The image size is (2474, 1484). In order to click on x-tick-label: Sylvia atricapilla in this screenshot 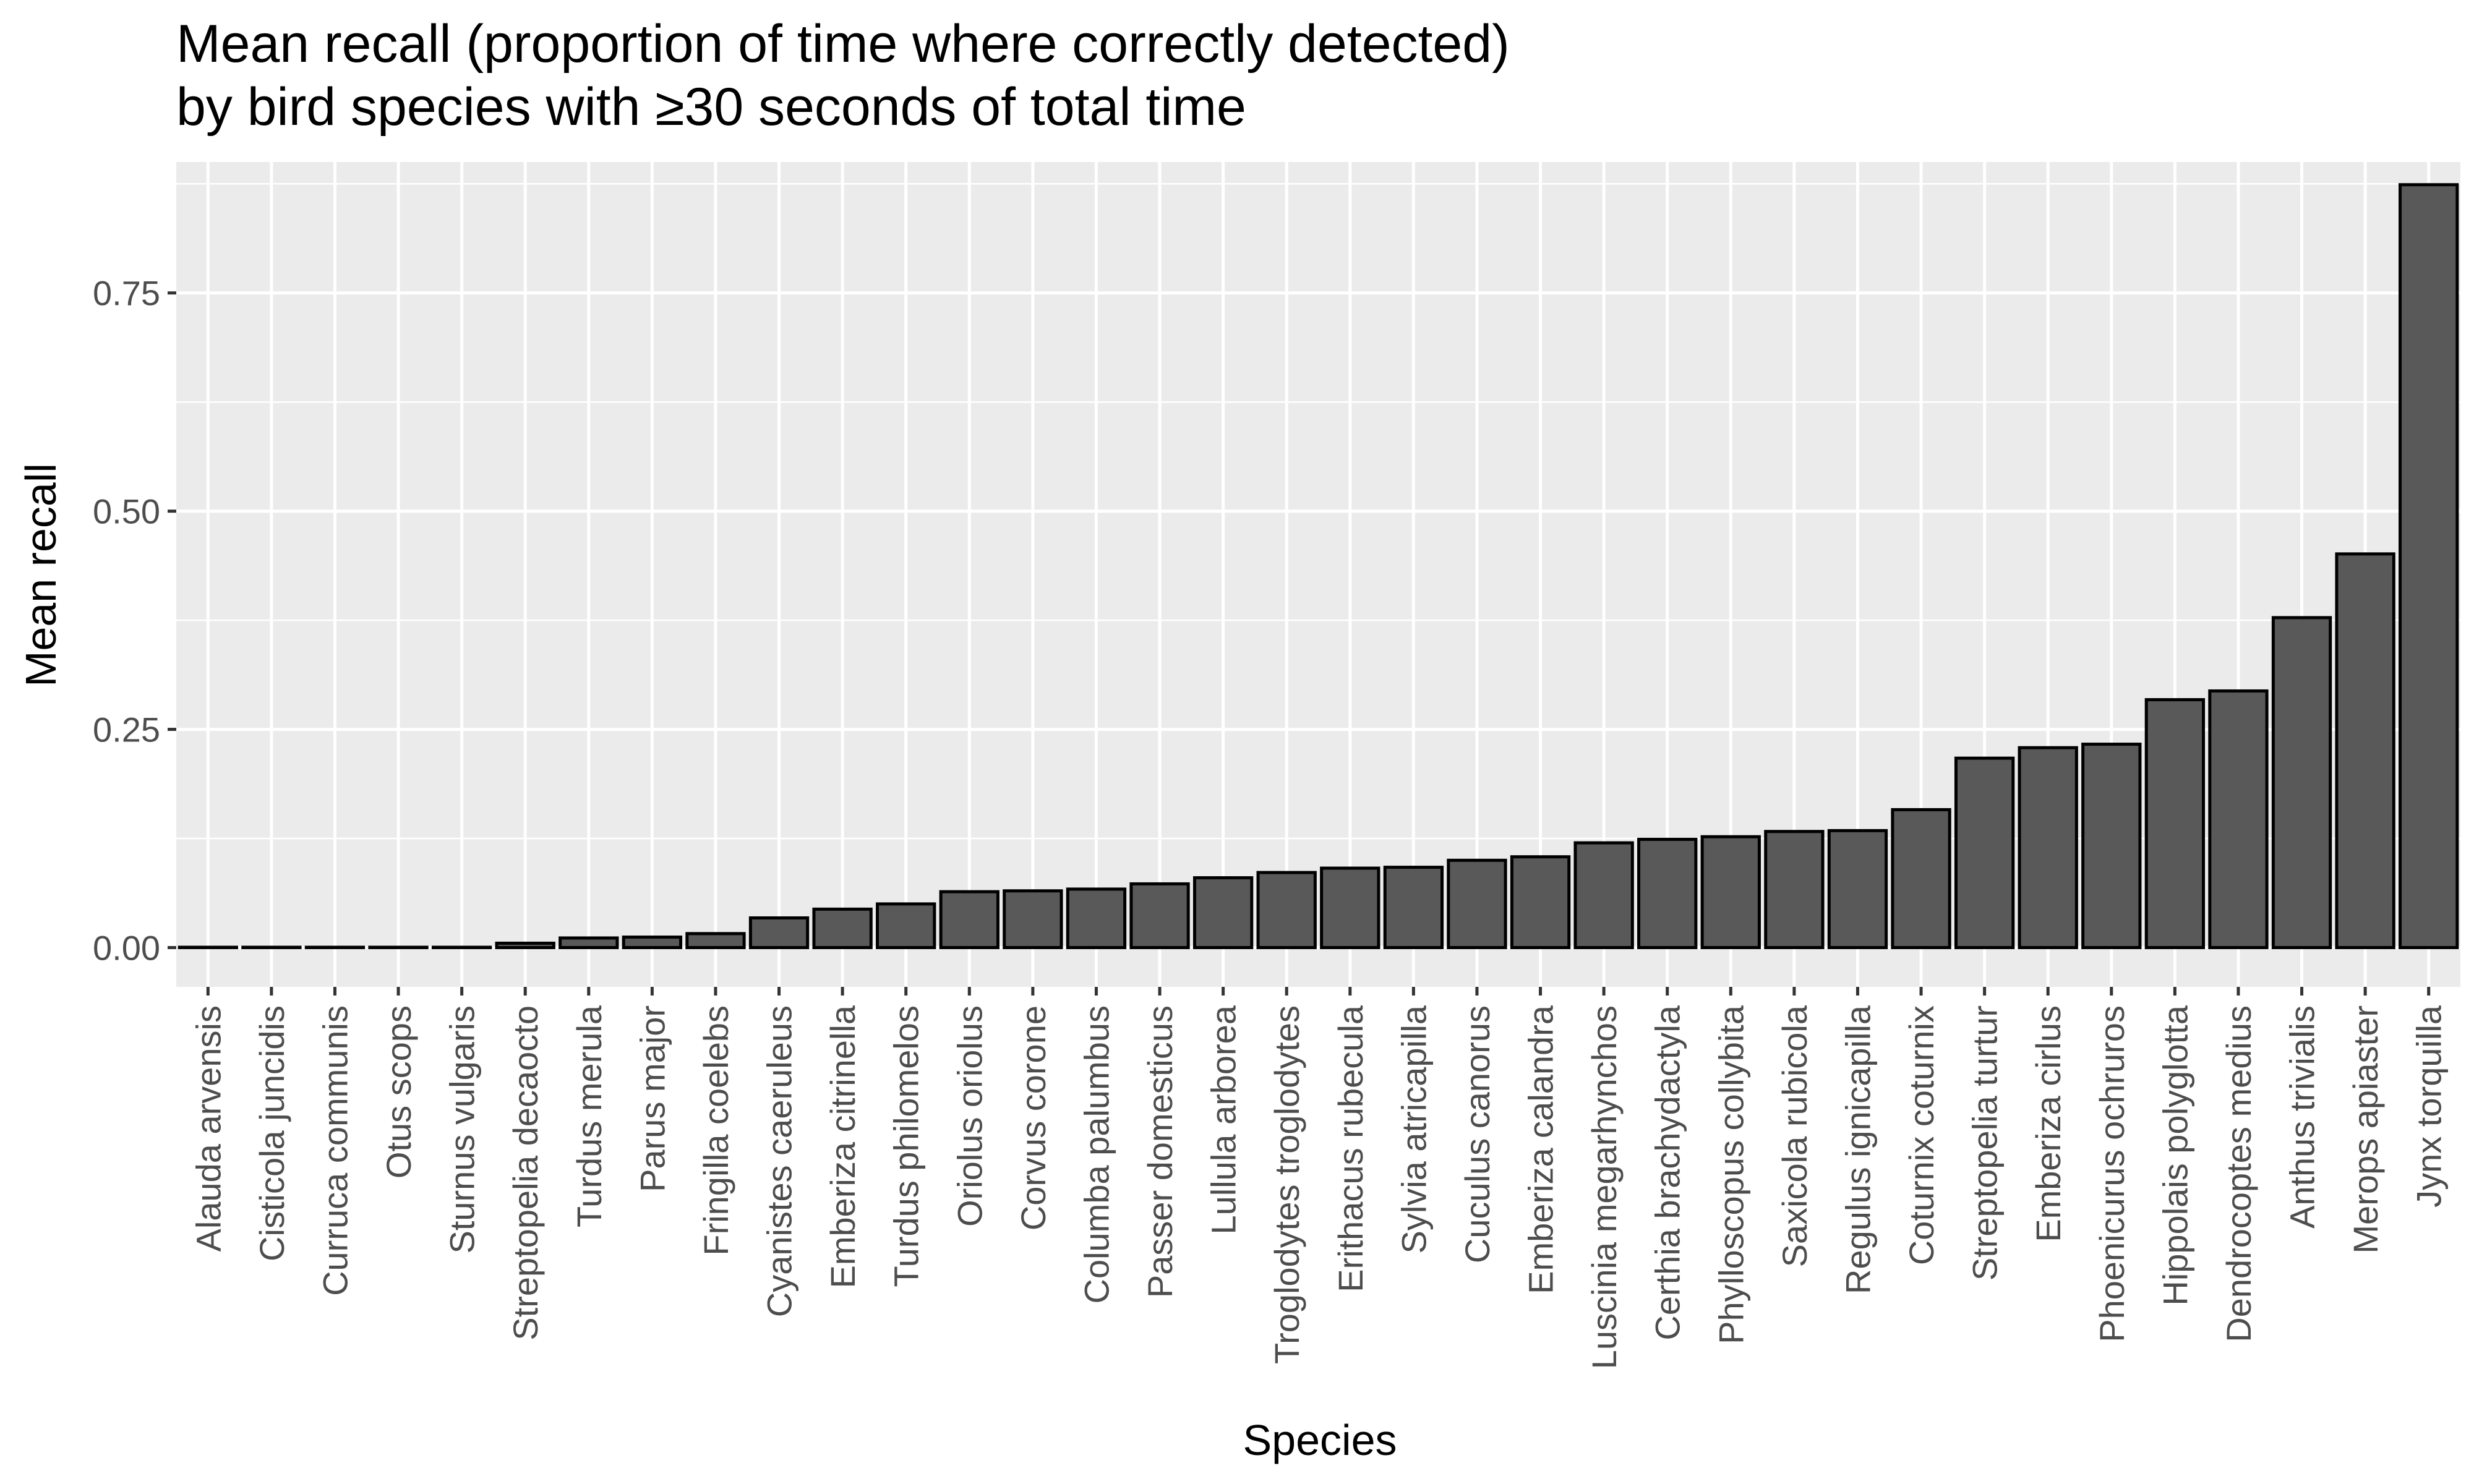, I will do `click(1413, 1129)`.